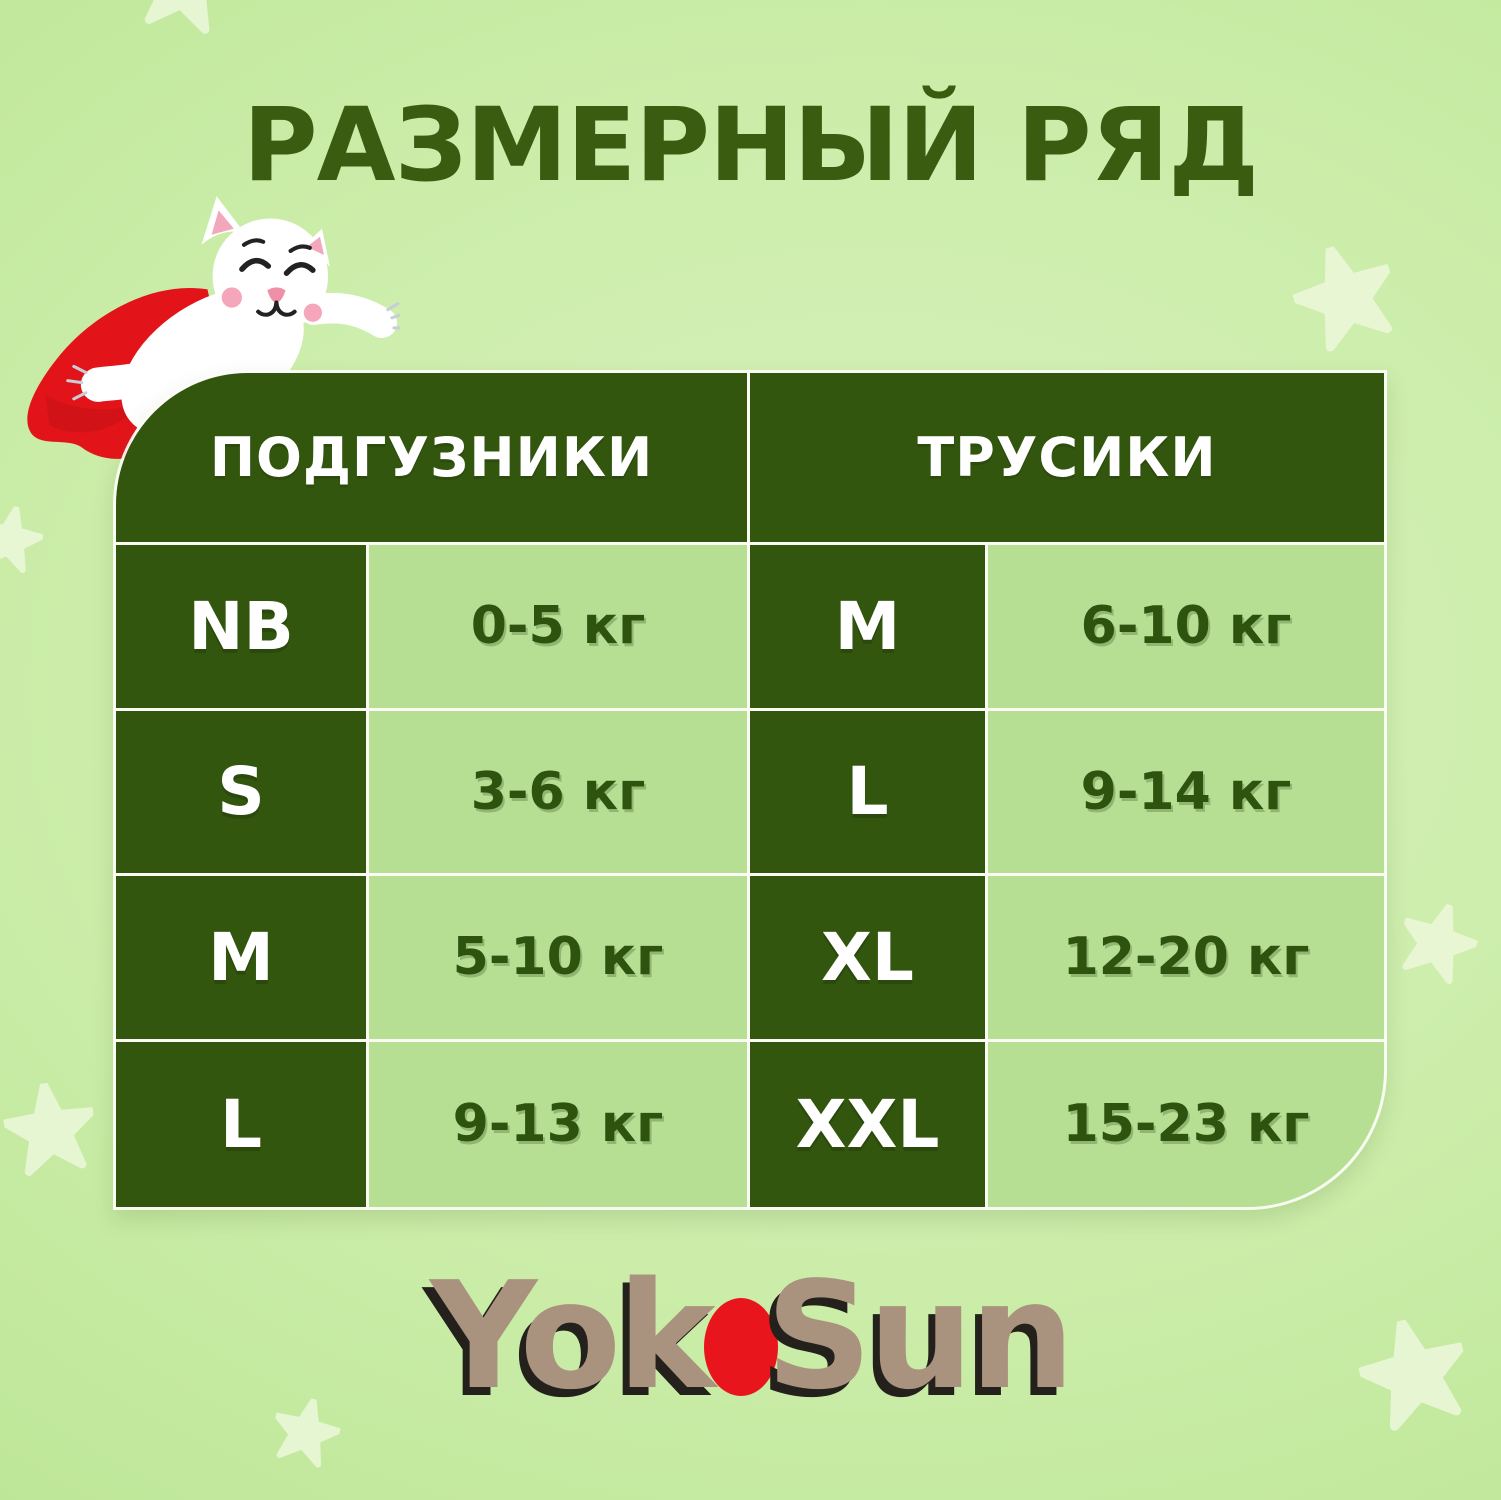 The width and height of the screenshot is (1501, 1500). I want to click on table-header-pants: ТРУСИКИ, so click(1067, 459).